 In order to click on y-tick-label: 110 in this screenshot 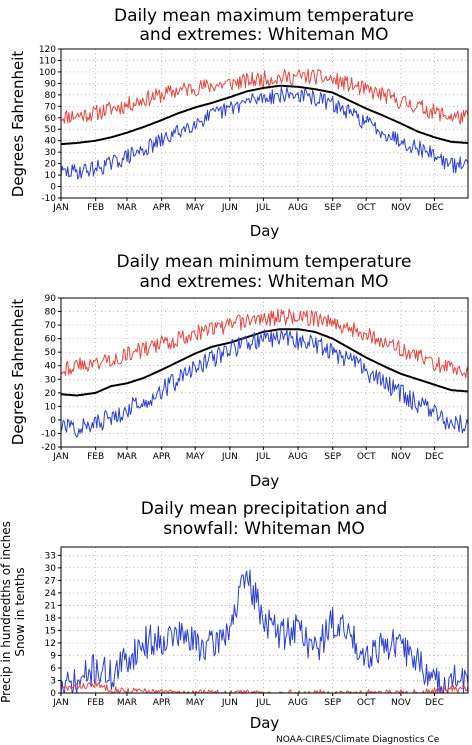, I will do `click(47, 61)`.